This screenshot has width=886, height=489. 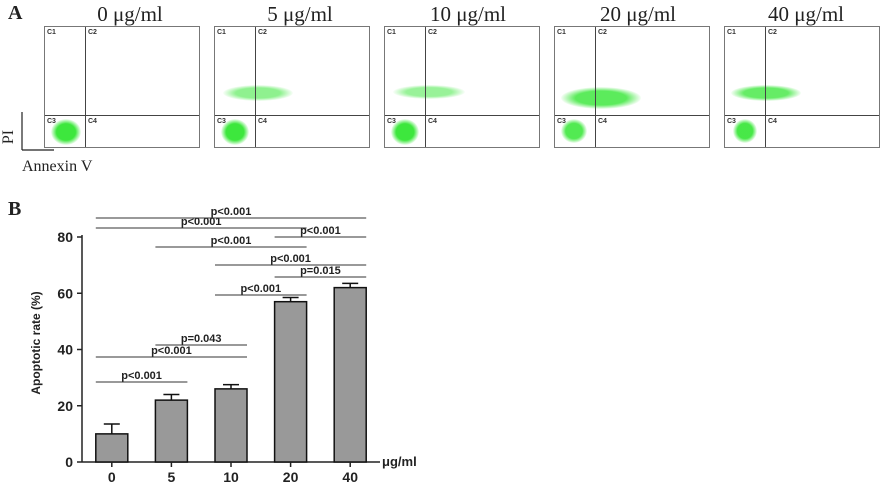 I want to click on flow-plot-4: C1 C2 C3 C4, so click(x=802, y=87).